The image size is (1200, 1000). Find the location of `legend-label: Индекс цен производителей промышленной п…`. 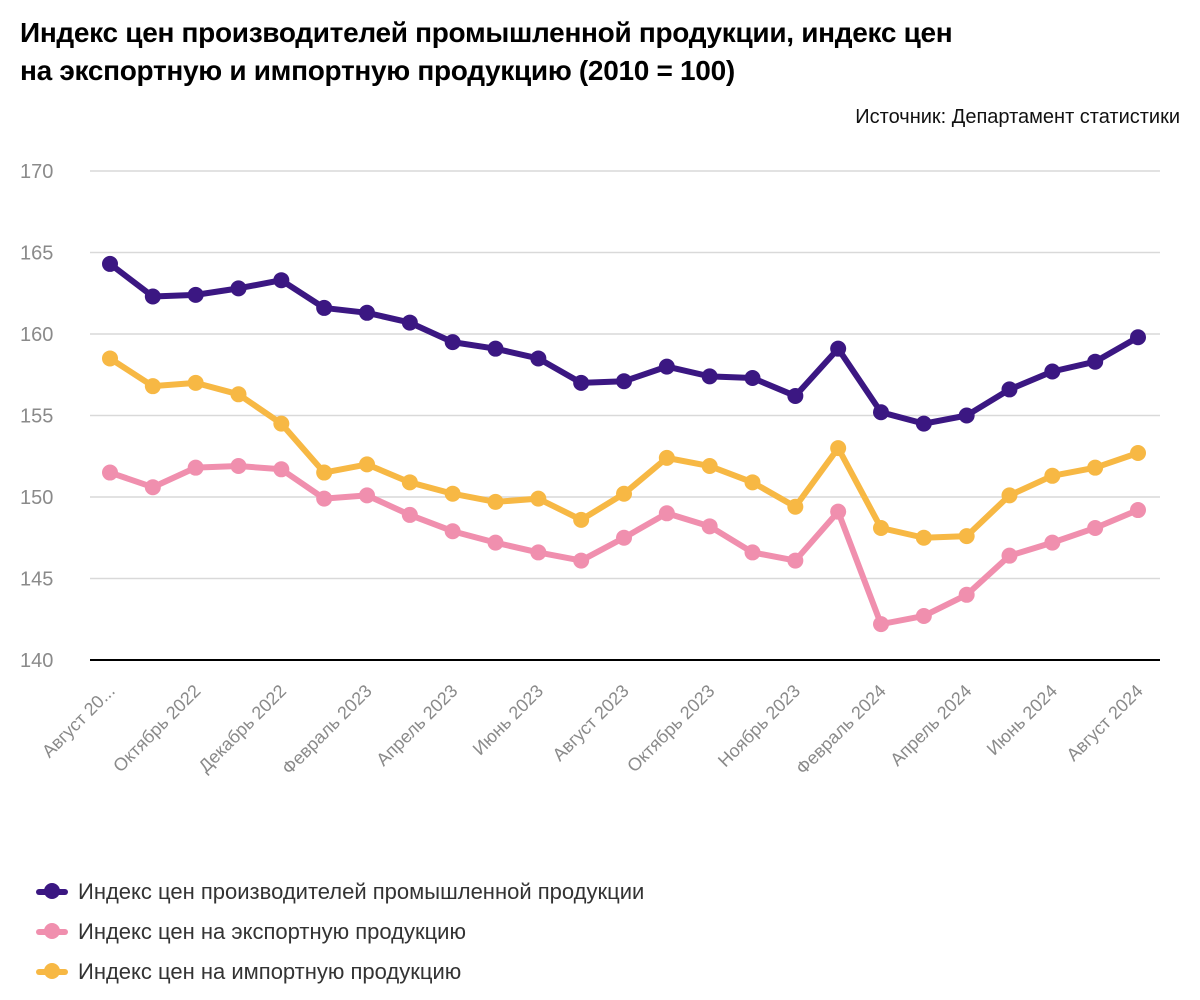

legend-label: Индекс цен производителей промышленной п… is located at coordinates (361, 891).